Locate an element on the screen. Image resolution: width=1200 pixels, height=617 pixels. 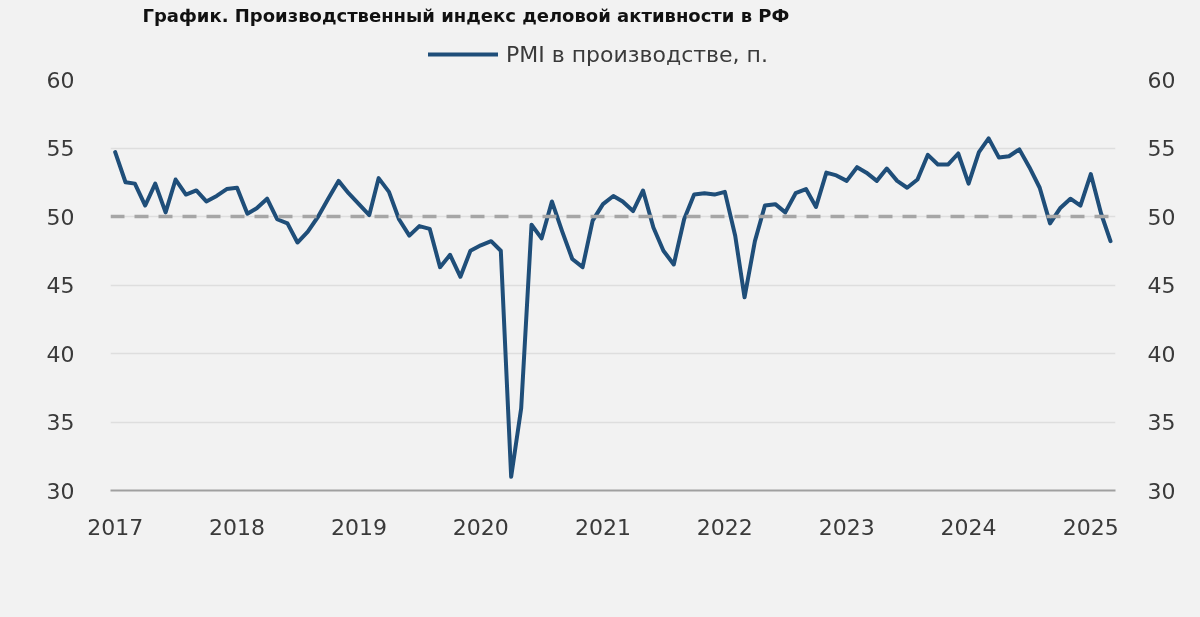
y2-tick-label: 45 is located at coordinates (1161, 285).